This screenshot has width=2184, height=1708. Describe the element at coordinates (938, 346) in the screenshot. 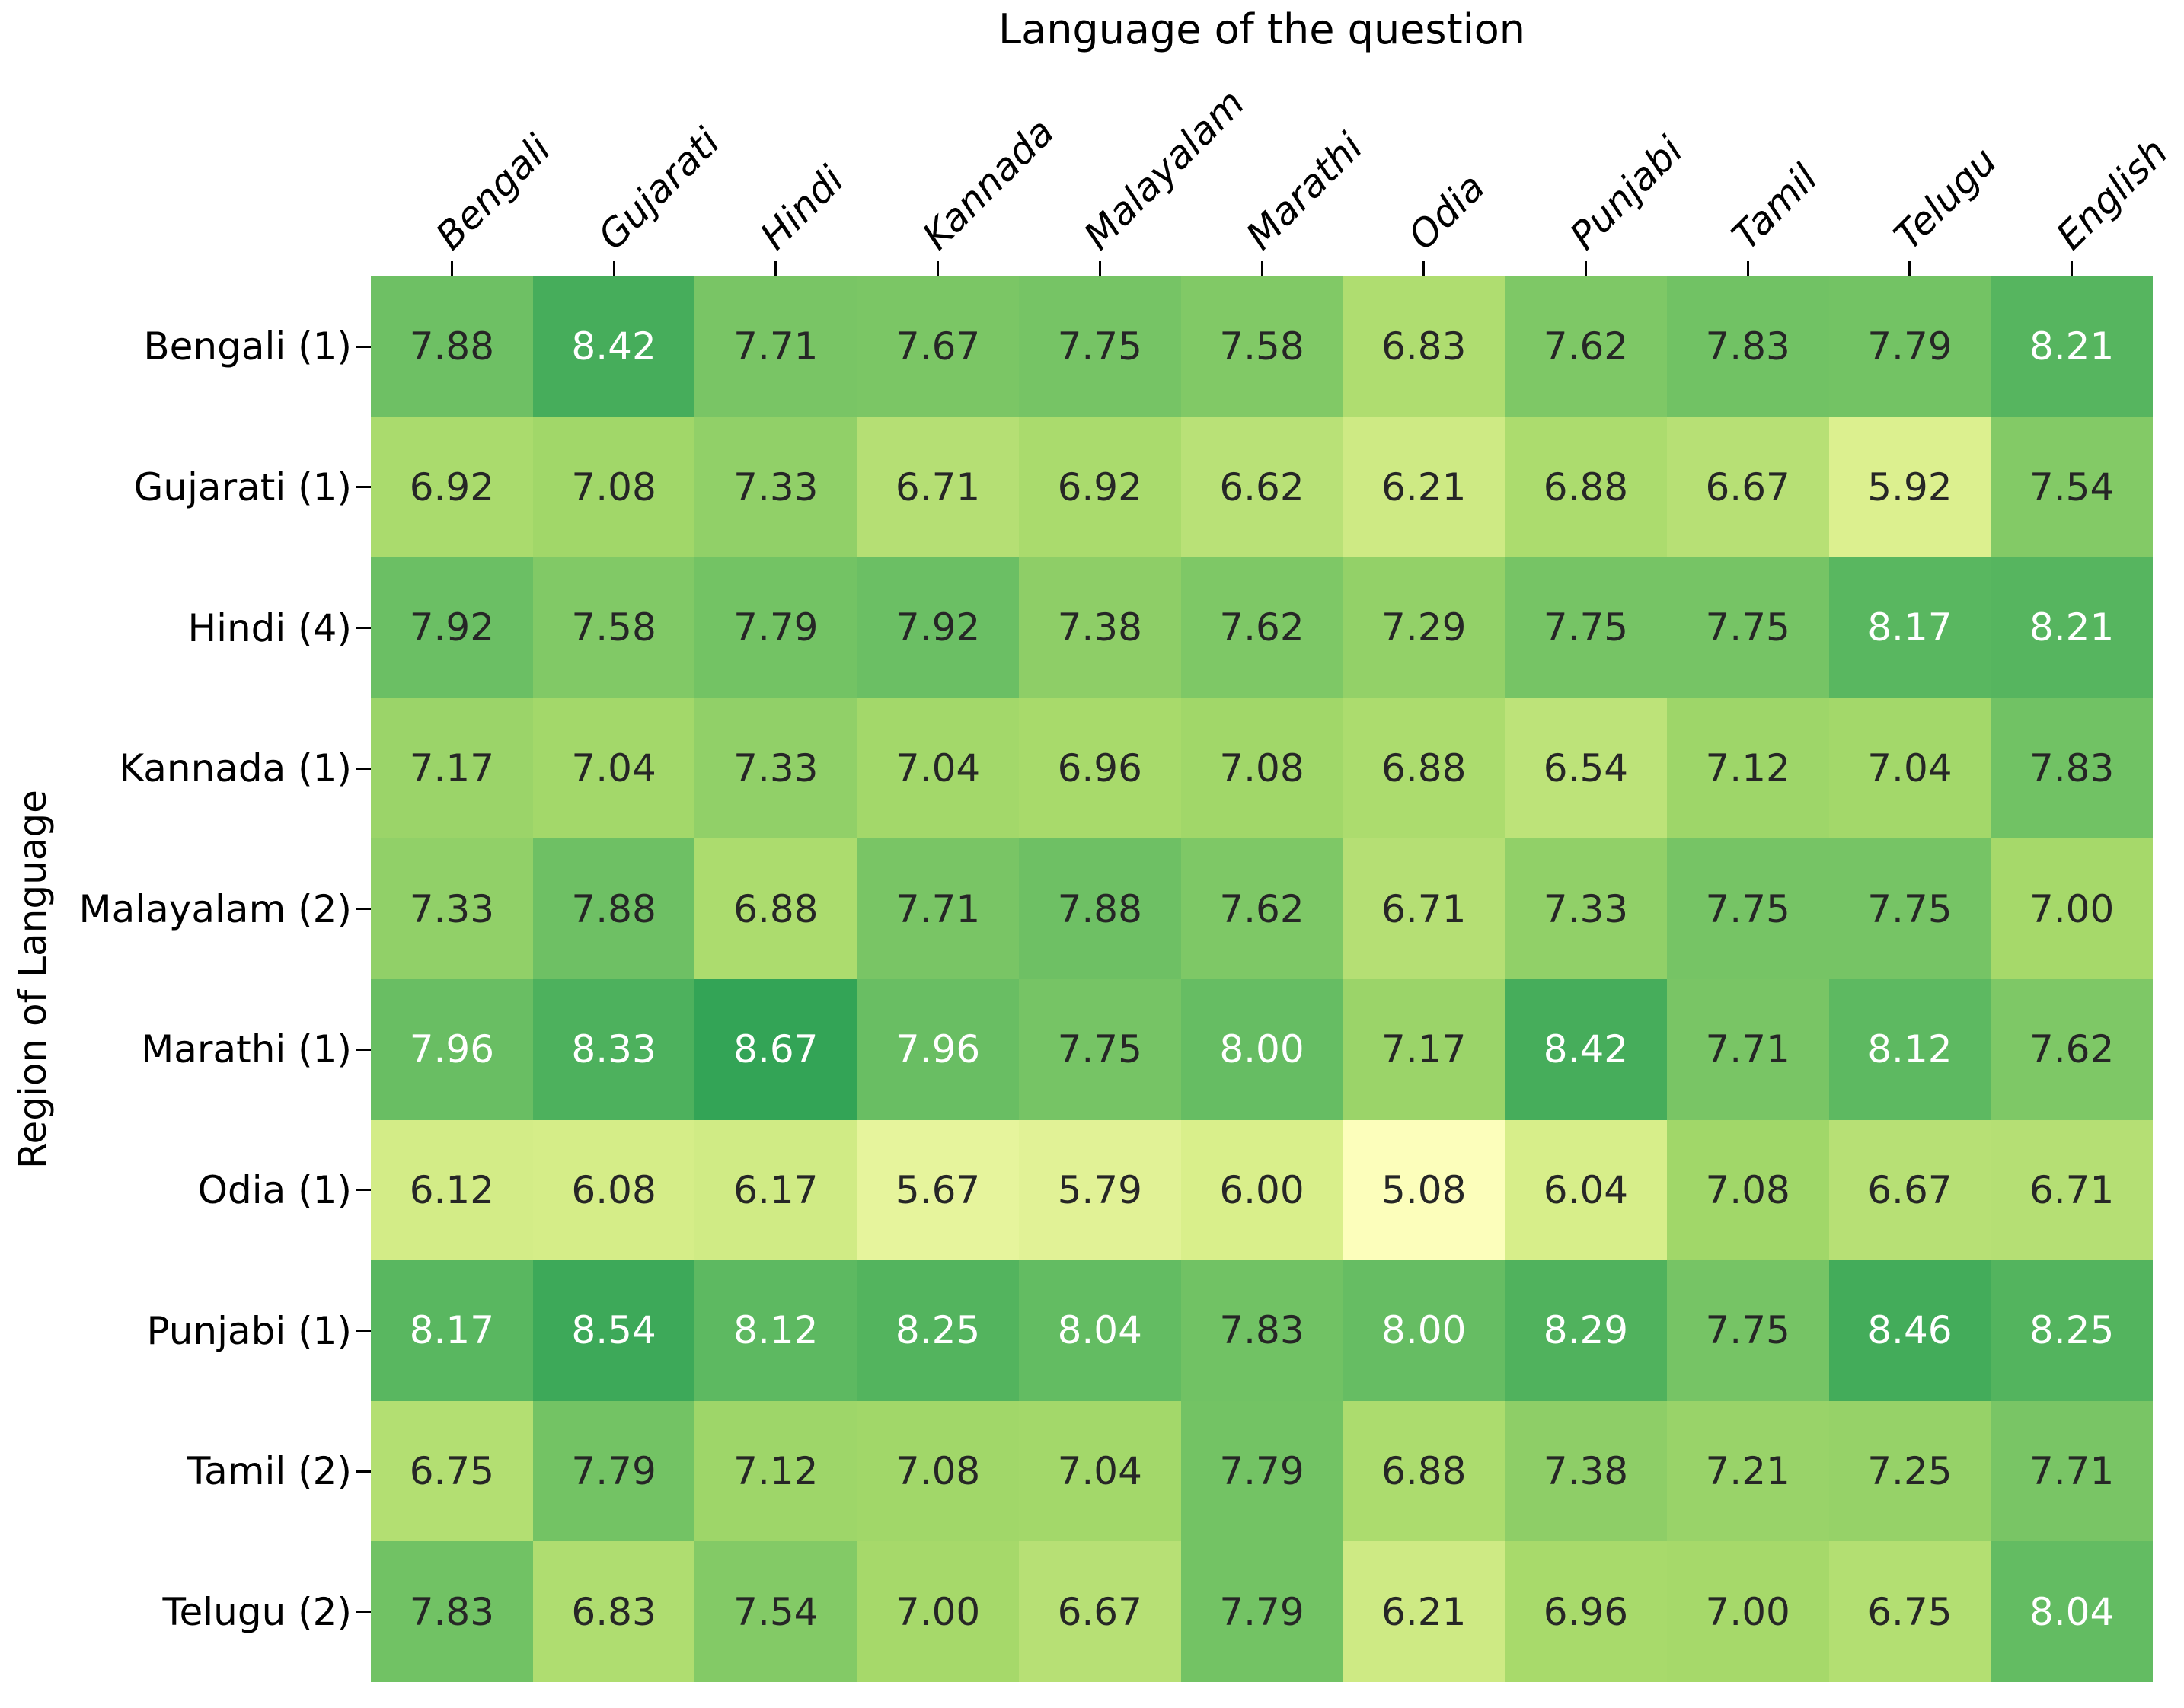

I see `heatmap-cell: 7.67` at that location.